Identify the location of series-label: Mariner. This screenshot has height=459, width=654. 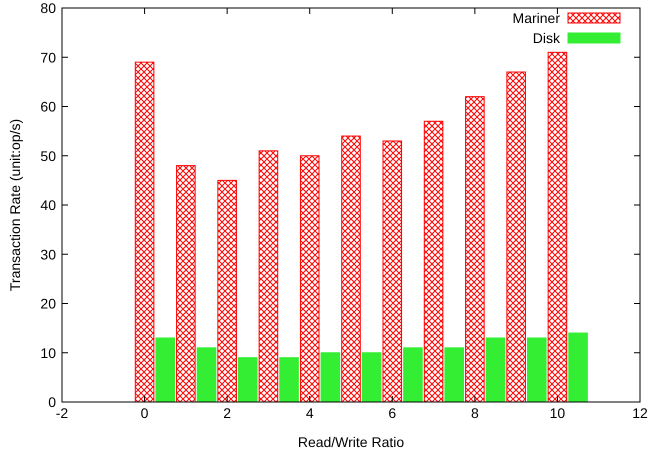
(536, 18).